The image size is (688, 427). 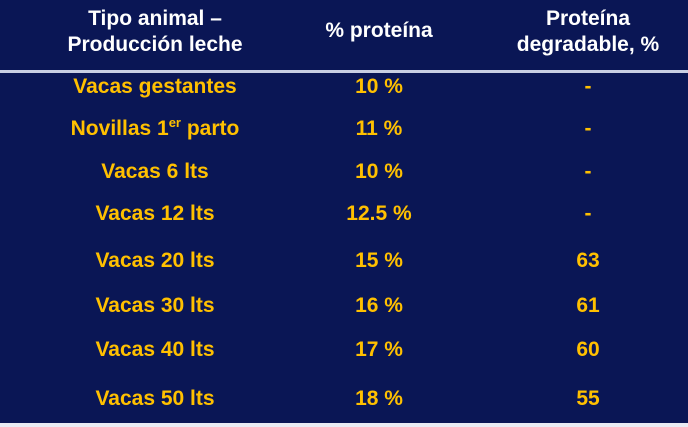 I want to click on table-row: Vacas 12 lts 12.5 % -, so click(x=344, y=214).